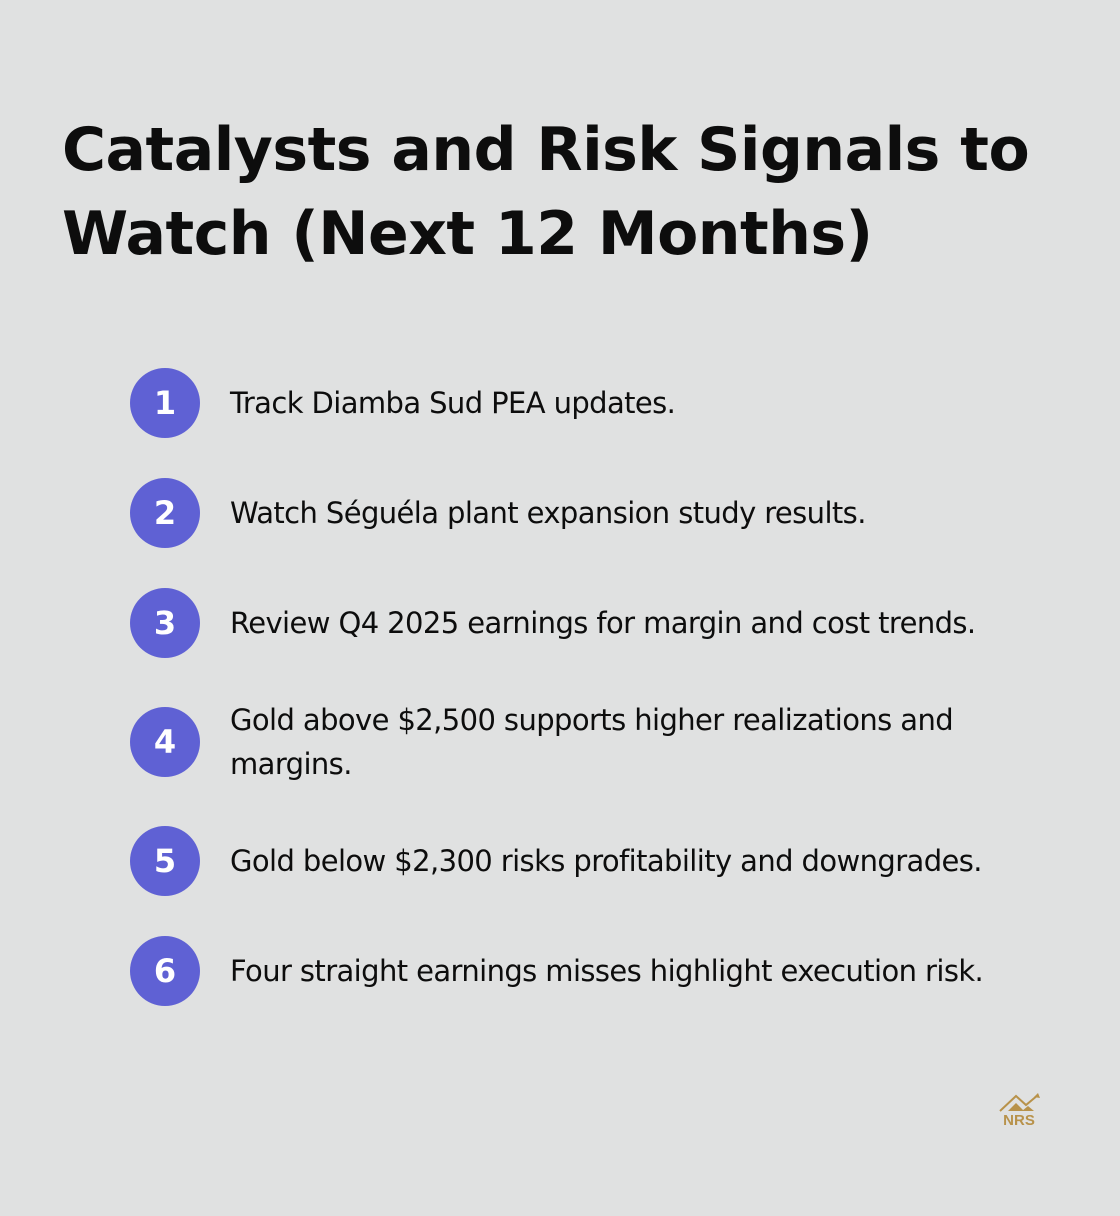 The height and width of the screenshot is (1216, 1120). What do you see at coordinates (453, 403) in the screenshot?
I see `list-item-text: Track Diamba Sud PEA updates.` at bounding box center [453, 403].